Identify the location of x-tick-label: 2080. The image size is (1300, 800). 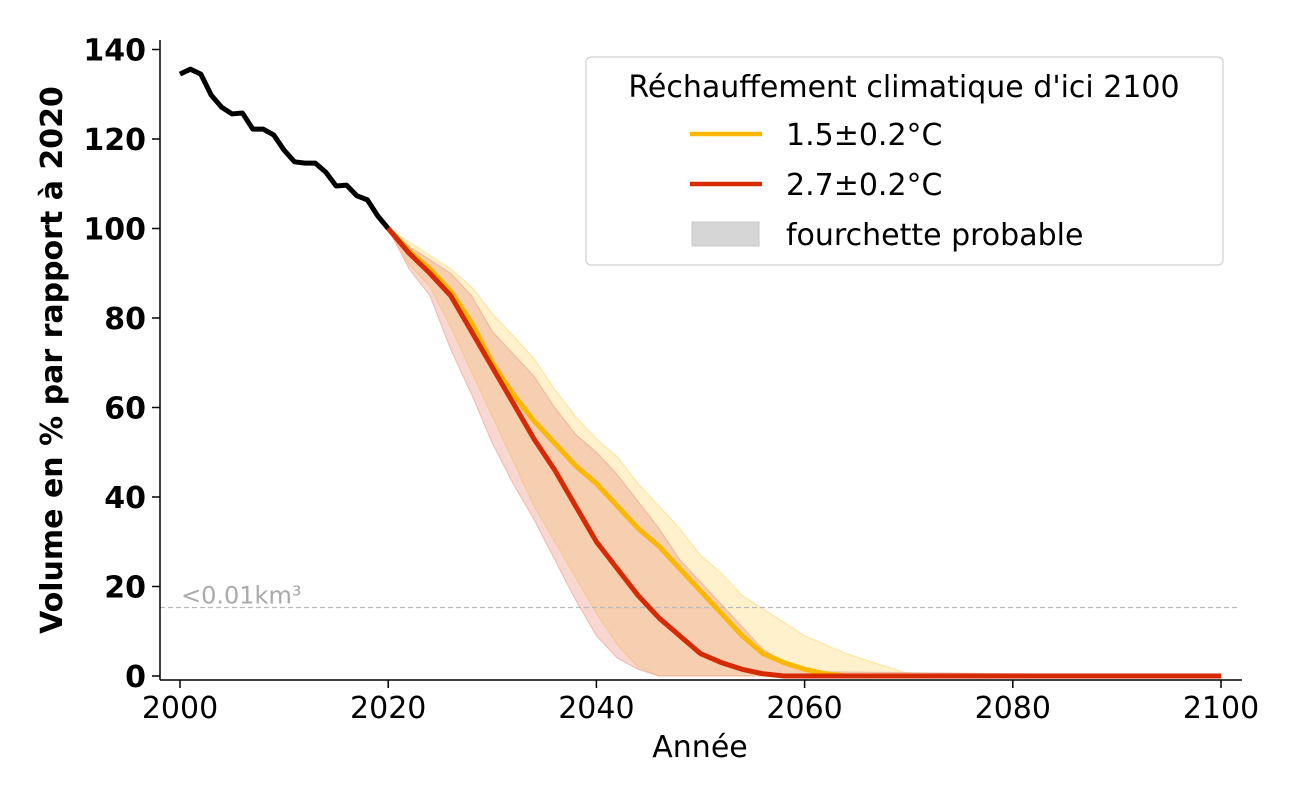
(1013, 708).